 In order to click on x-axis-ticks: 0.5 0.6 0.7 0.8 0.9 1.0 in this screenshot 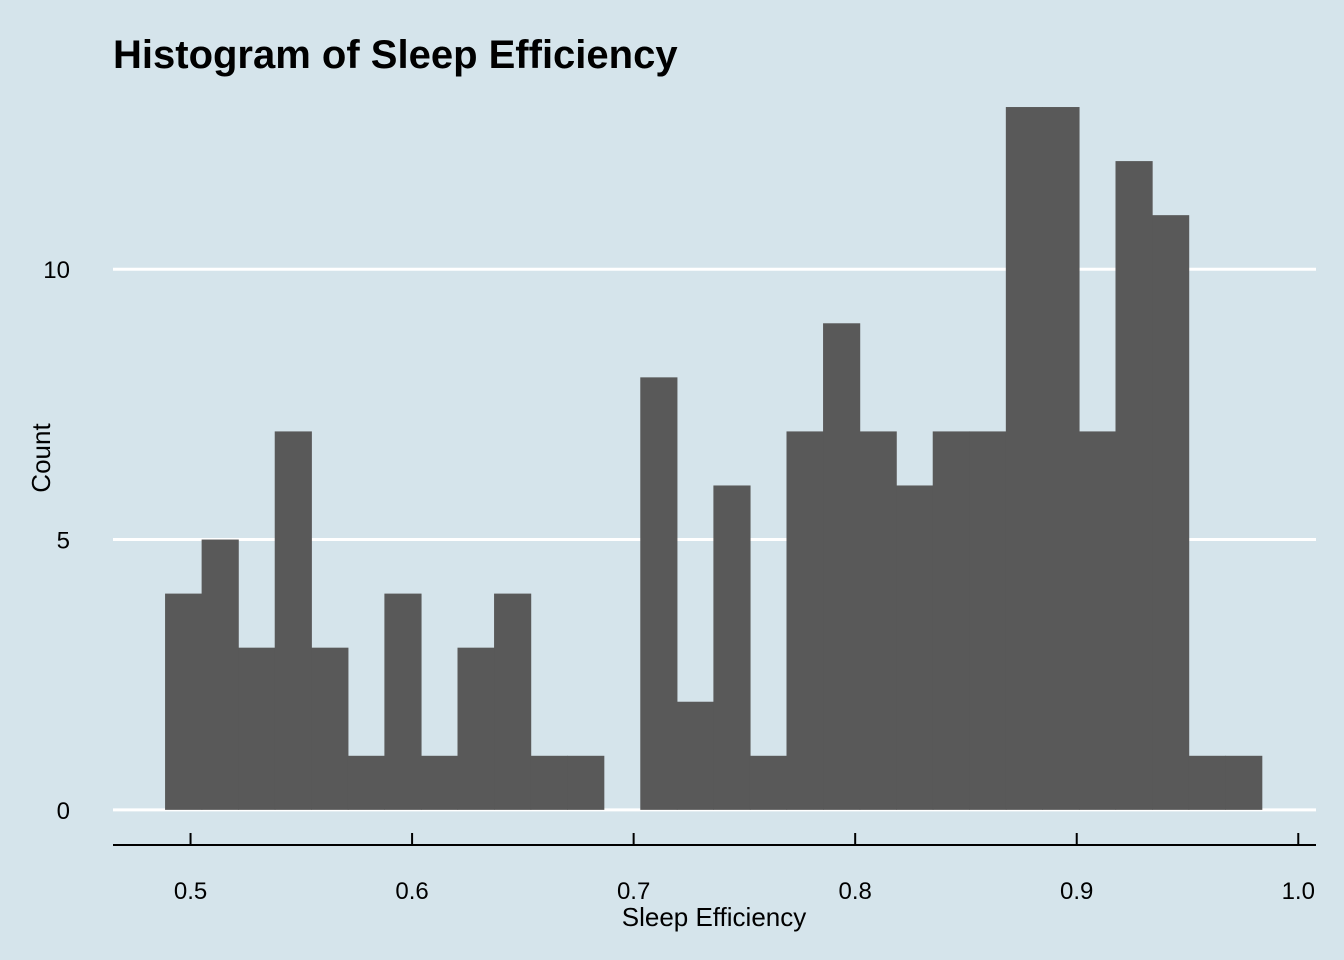, I will do `click(744, 869)`.